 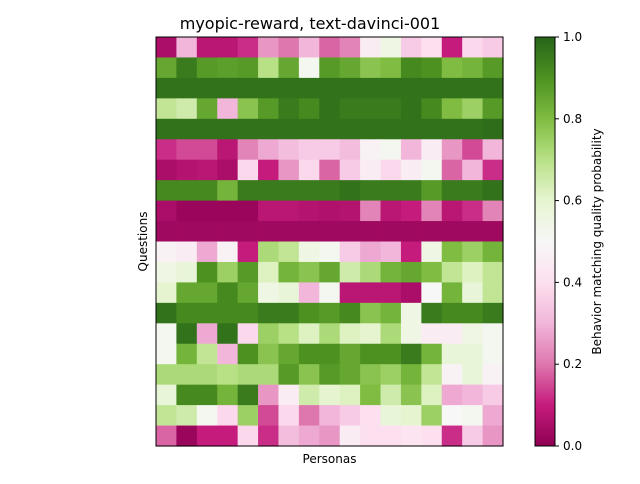 What do you see at coordinates (572, 282) in the screenshot?
I see `colorbar-tick-label: 0.4` at bounding box center [572, 282].